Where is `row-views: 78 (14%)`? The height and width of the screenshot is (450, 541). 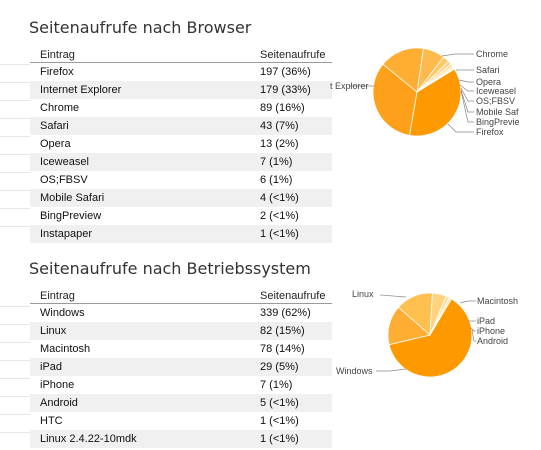
row-views: 78 (14%) is located at coordinates (294, 349).